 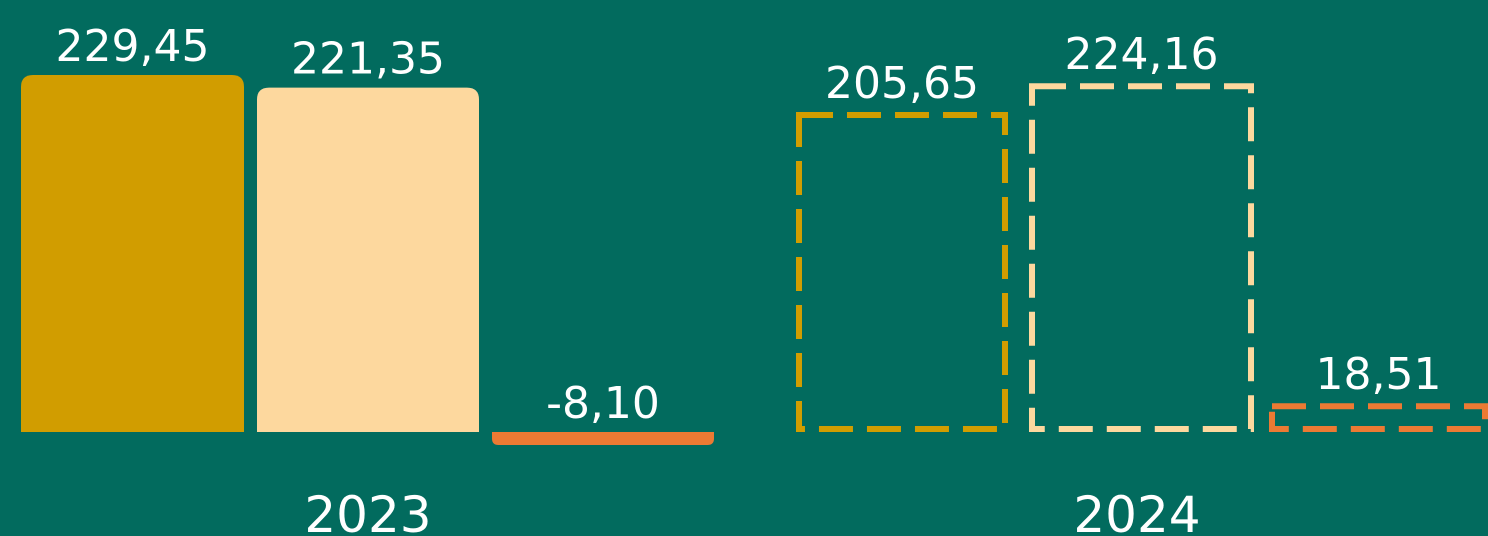 What do you see at coordinates (603, 403) in the screenshot?
I see `value-label-2023-3: -8,10` at bounding box center [603, 403].